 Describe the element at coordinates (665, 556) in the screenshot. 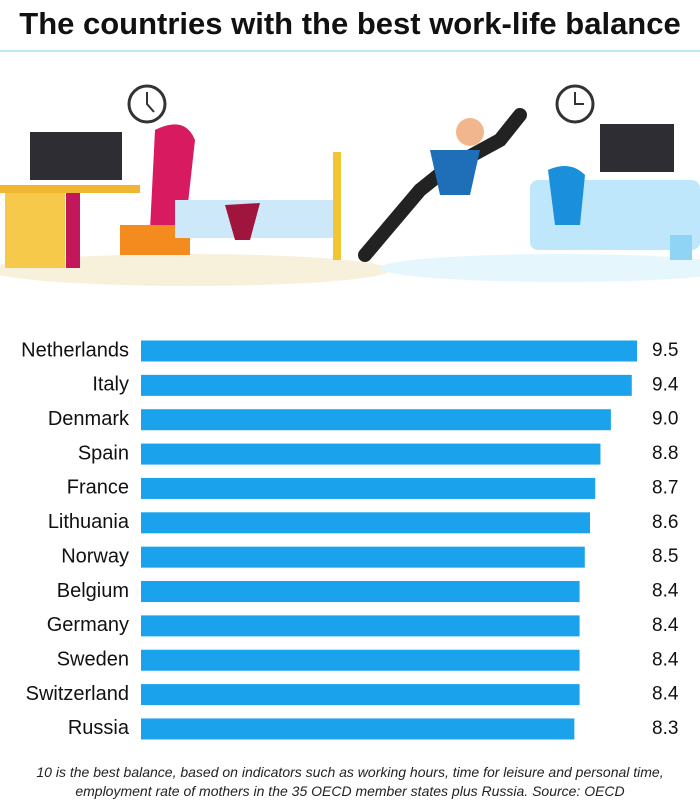

I see `value-label: 8.5` at that location.